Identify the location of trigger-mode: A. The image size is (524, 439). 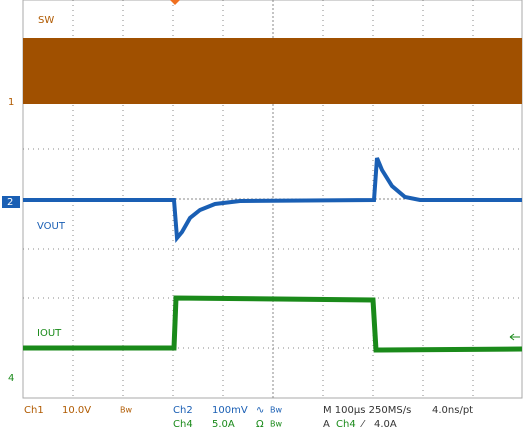
(326, 424).